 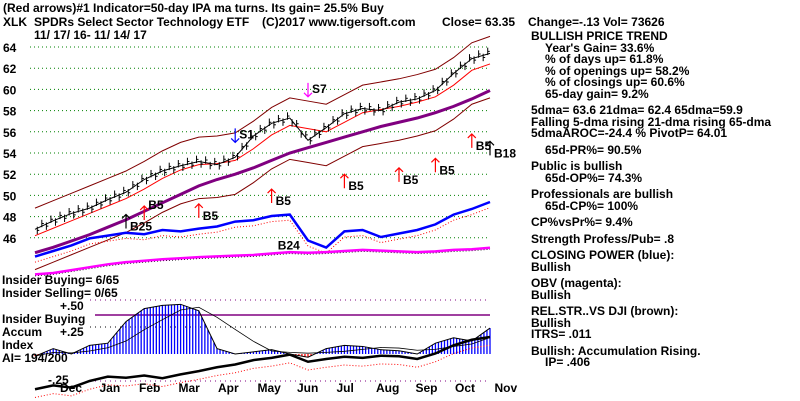 I want to click on insider-selling: Insider Selling= 0/65, so click(x=60, y=293).